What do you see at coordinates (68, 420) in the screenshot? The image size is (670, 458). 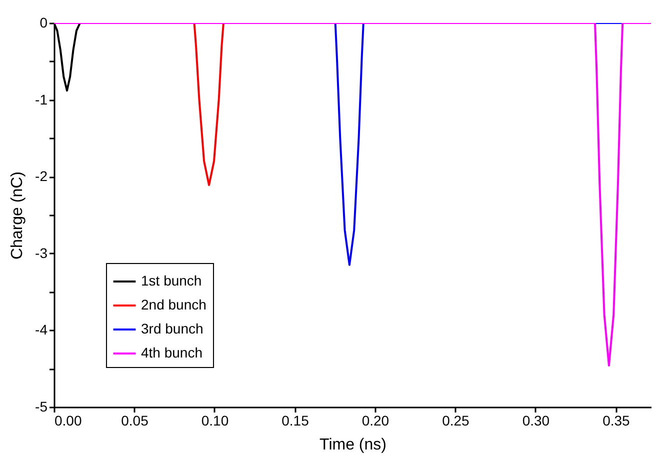 I see `x-tick-label: 0.00` at bounding box center [68, 420].